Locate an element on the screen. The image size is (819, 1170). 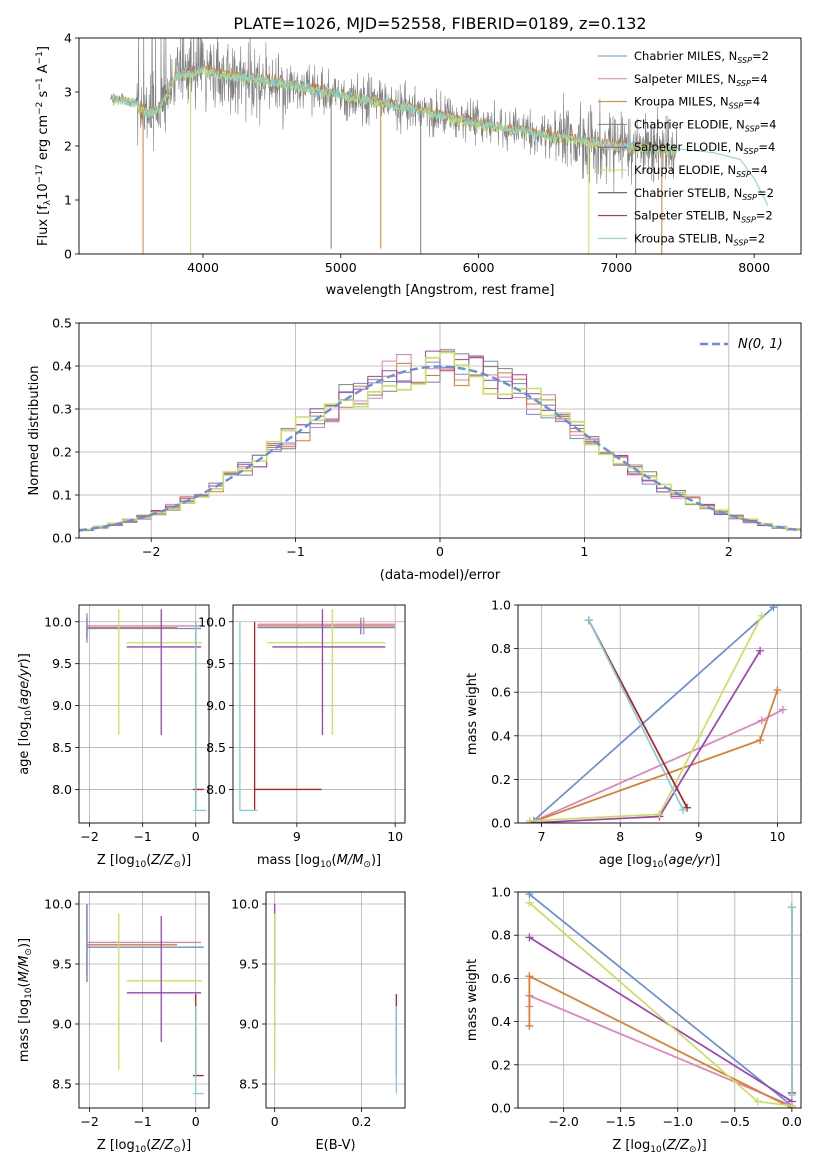
x-axis-label: (data-model)/error is located at coordinates (440, 575).